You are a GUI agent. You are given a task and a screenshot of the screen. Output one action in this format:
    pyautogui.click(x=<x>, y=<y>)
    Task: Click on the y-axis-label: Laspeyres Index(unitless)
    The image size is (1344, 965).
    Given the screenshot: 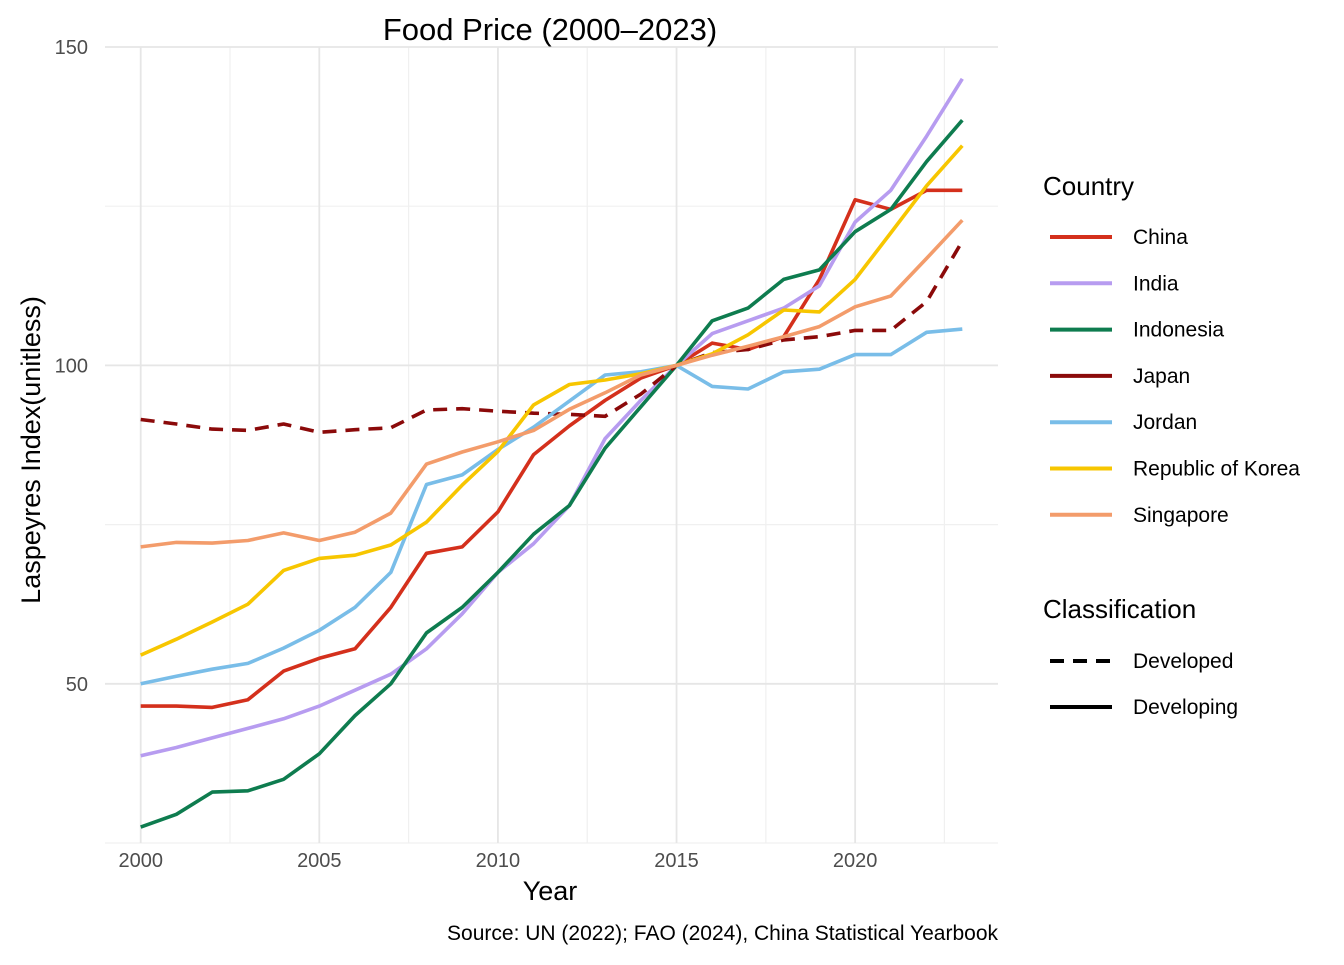 What is the action you would take?
    pyautogui.click(x=31, y=450)
    